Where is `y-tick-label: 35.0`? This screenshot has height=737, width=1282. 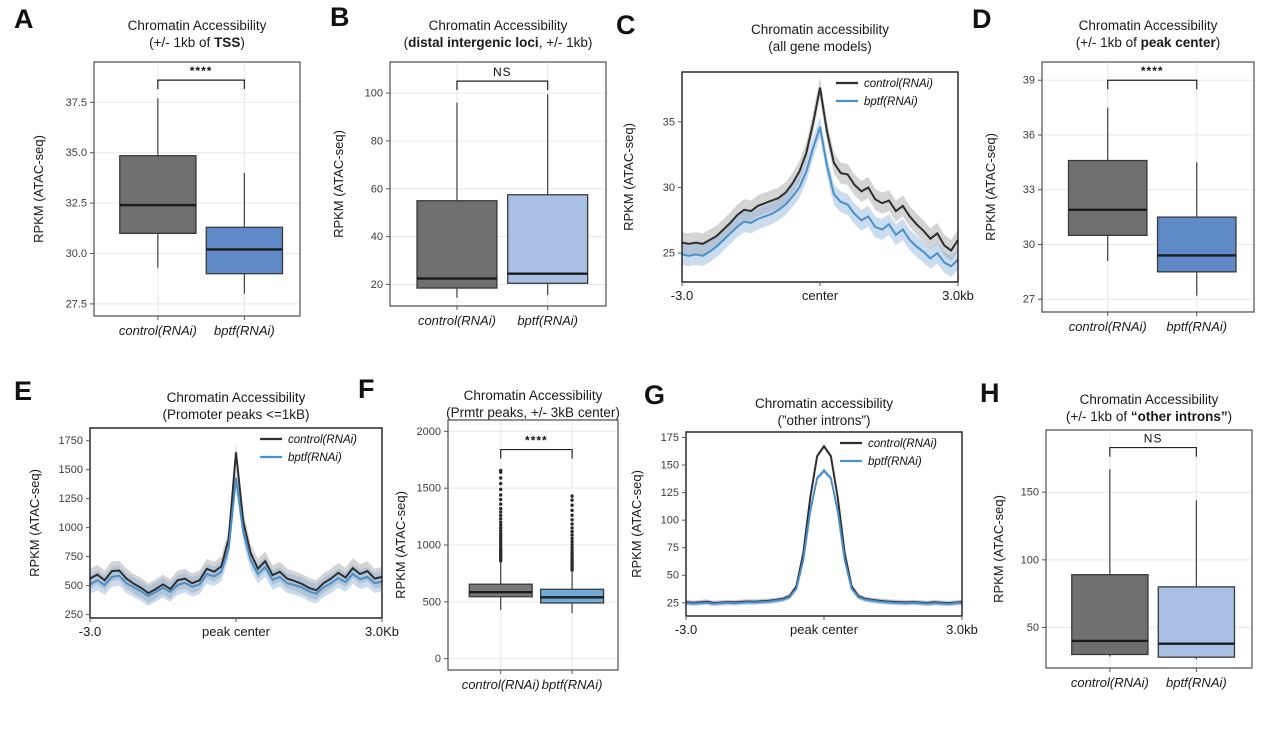 y-tick-label: 35.0 is located at coordinates (76, 153).